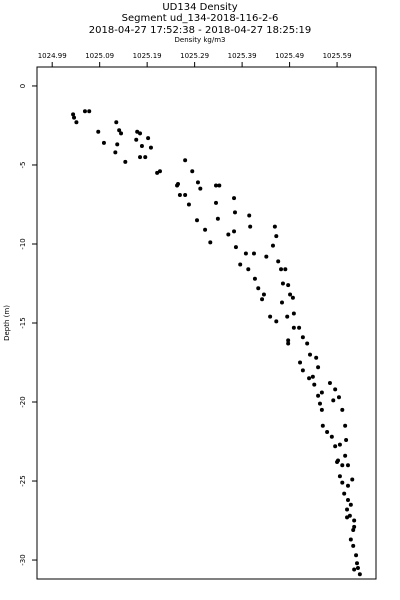  What do you see at coordinates (52, 56) in the screenshot?
I see `x-tick-label: 1024.99` at bounding box center [52, 56].